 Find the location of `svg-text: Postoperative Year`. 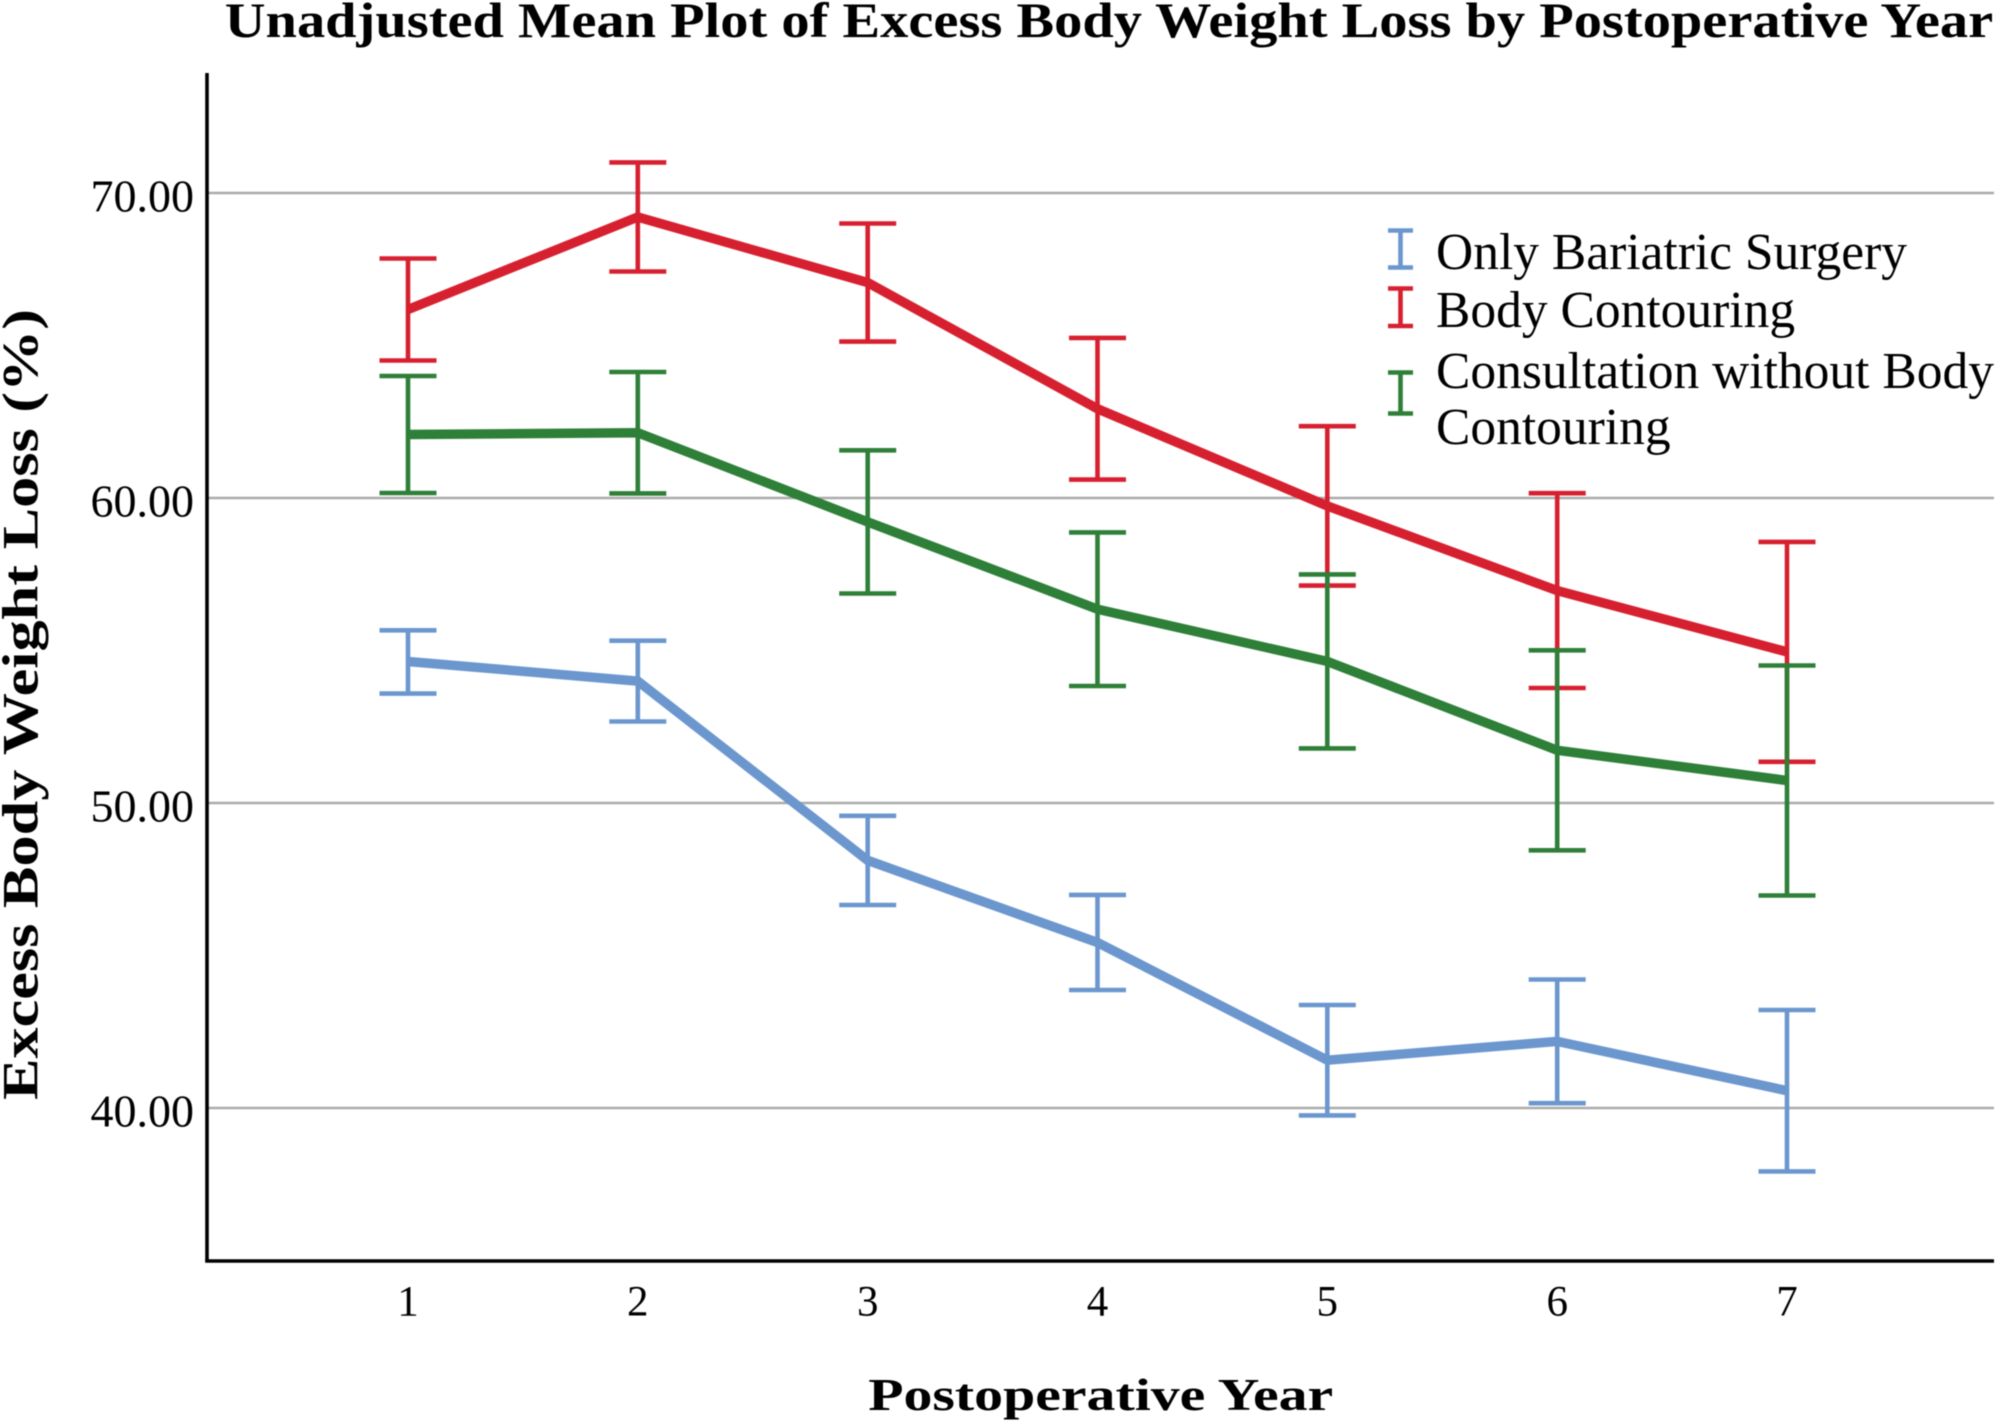

svg-text: Postoperative Year is located at coordinates (1100, 1396).